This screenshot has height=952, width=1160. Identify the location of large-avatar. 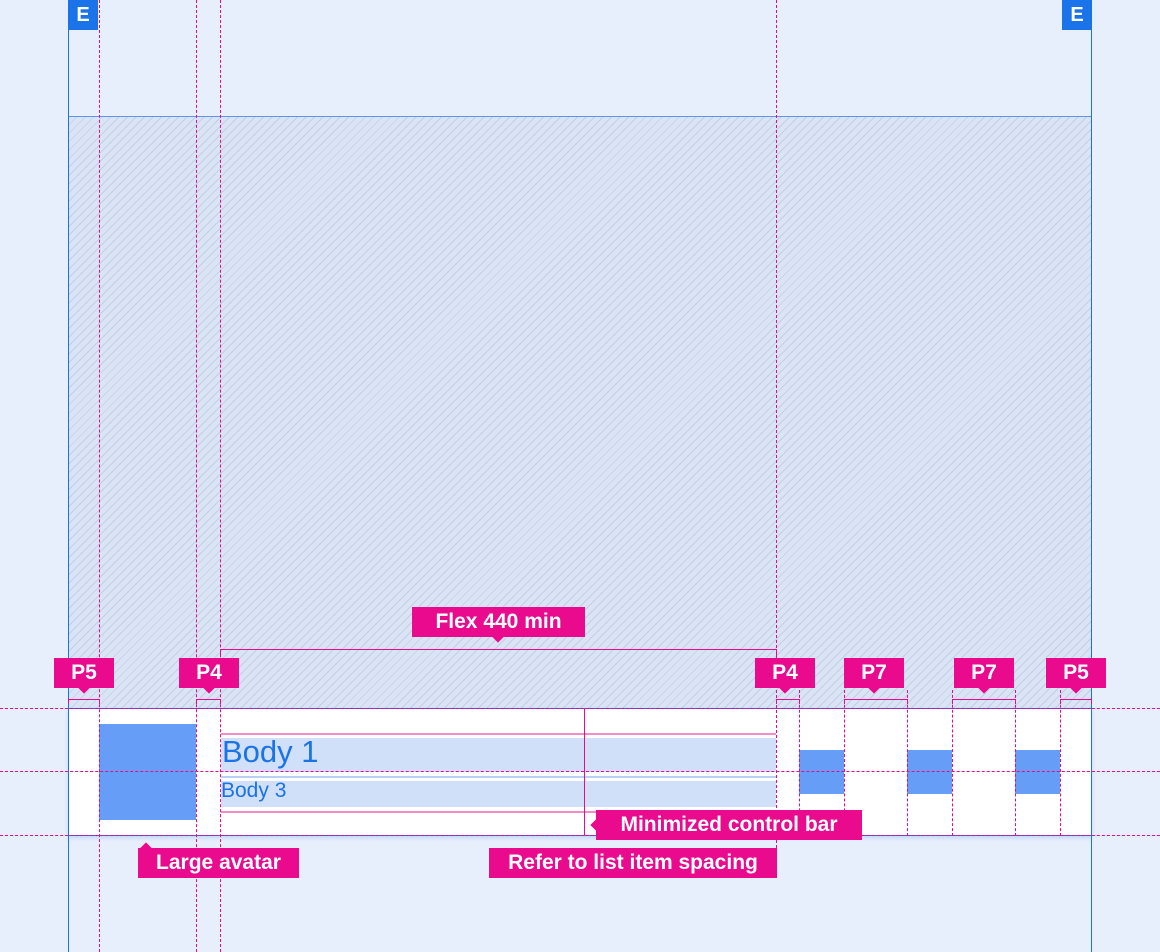
(147, 772).